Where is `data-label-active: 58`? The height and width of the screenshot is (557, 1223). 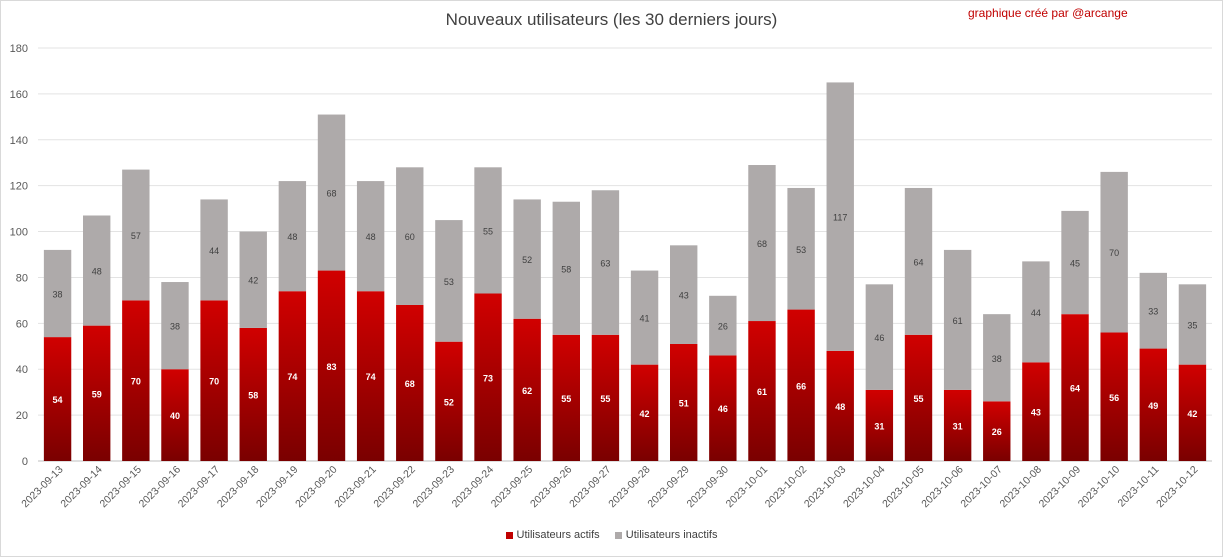
data-label-active: 58 is located at coordinates (253, 395).